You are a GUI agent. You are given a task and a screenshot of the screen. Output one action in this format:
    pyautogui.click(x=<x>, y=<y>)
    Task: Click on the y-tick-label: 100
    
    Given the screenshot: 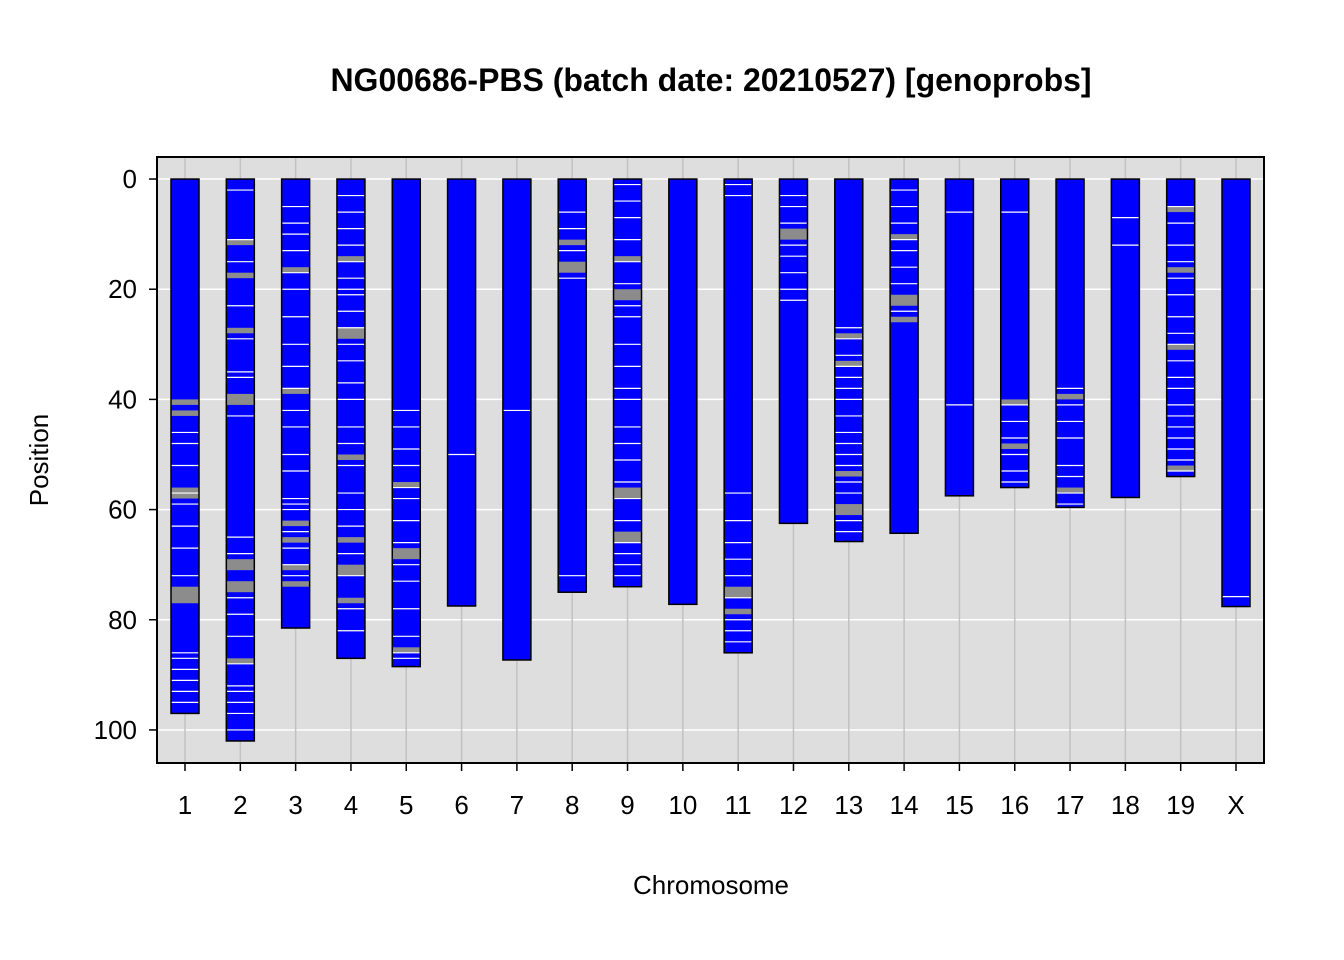 What is the action you would take?
    pyautogui.click(x=115, y=730)
    